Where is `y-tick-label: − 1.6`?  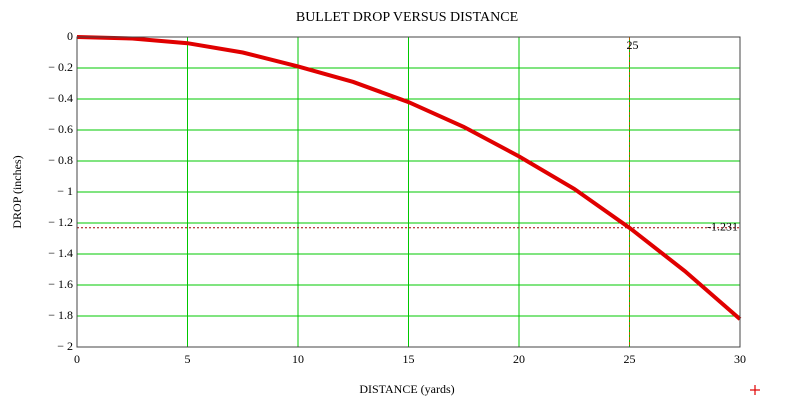
y-tick-label: − 1.6 is located at coordinates (60, 284).